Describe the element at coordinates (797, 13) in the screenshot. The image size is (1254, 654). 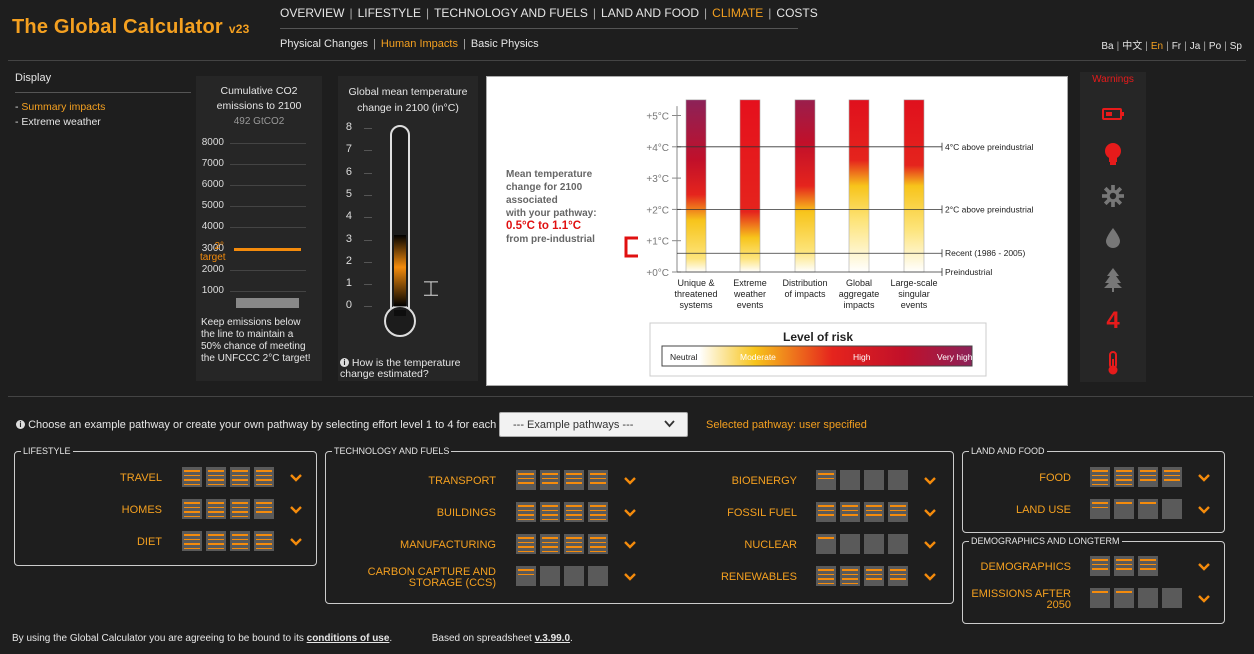
I see `nav-item-5: COSTS` at that location.